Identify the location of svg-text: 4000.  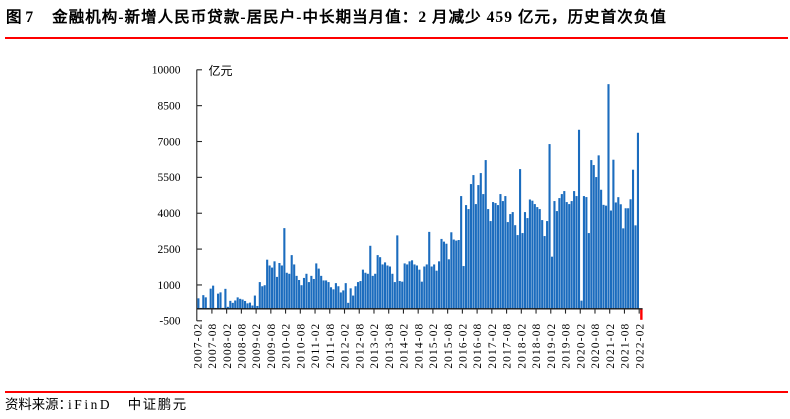
(169, 214).